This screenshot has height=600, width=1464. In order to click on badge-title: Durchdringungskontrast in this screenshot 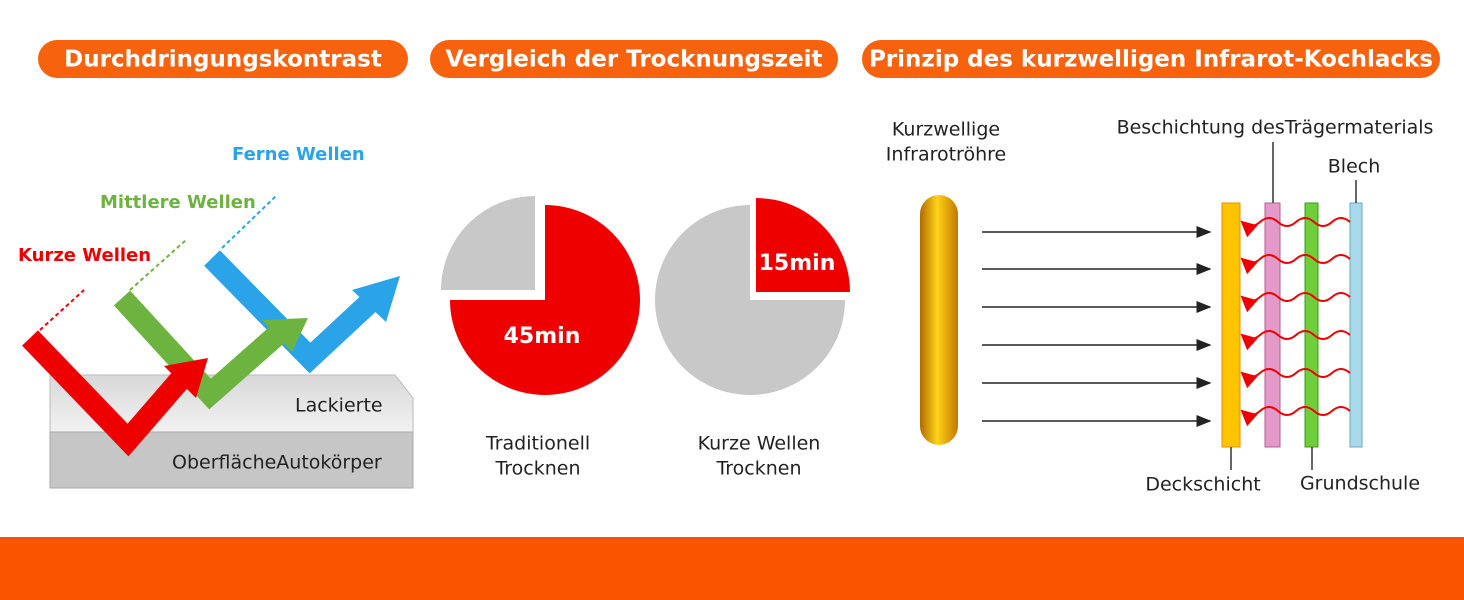, I will do `click(223, 60)`.